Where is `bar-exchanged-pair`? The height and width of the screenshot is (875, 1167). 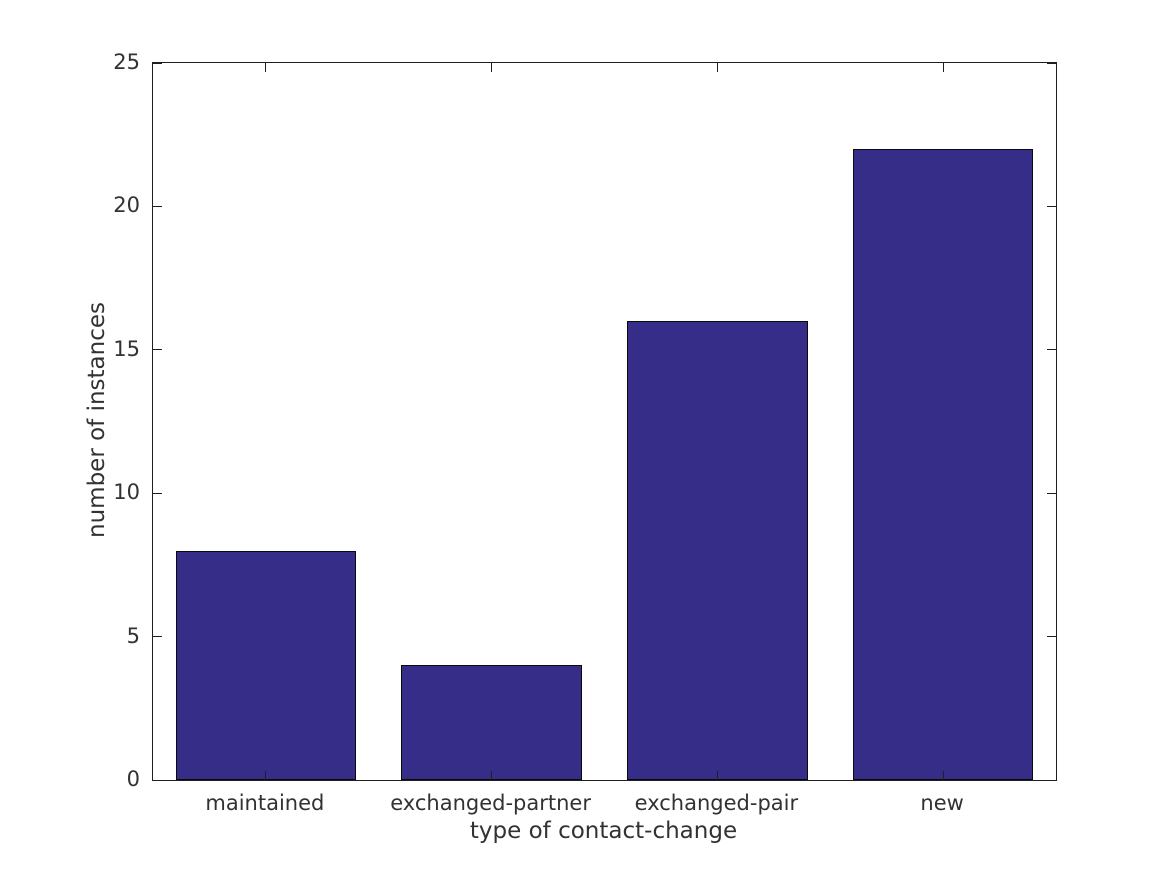 bar-exchanged-pair is located at coordinates (717, 550).